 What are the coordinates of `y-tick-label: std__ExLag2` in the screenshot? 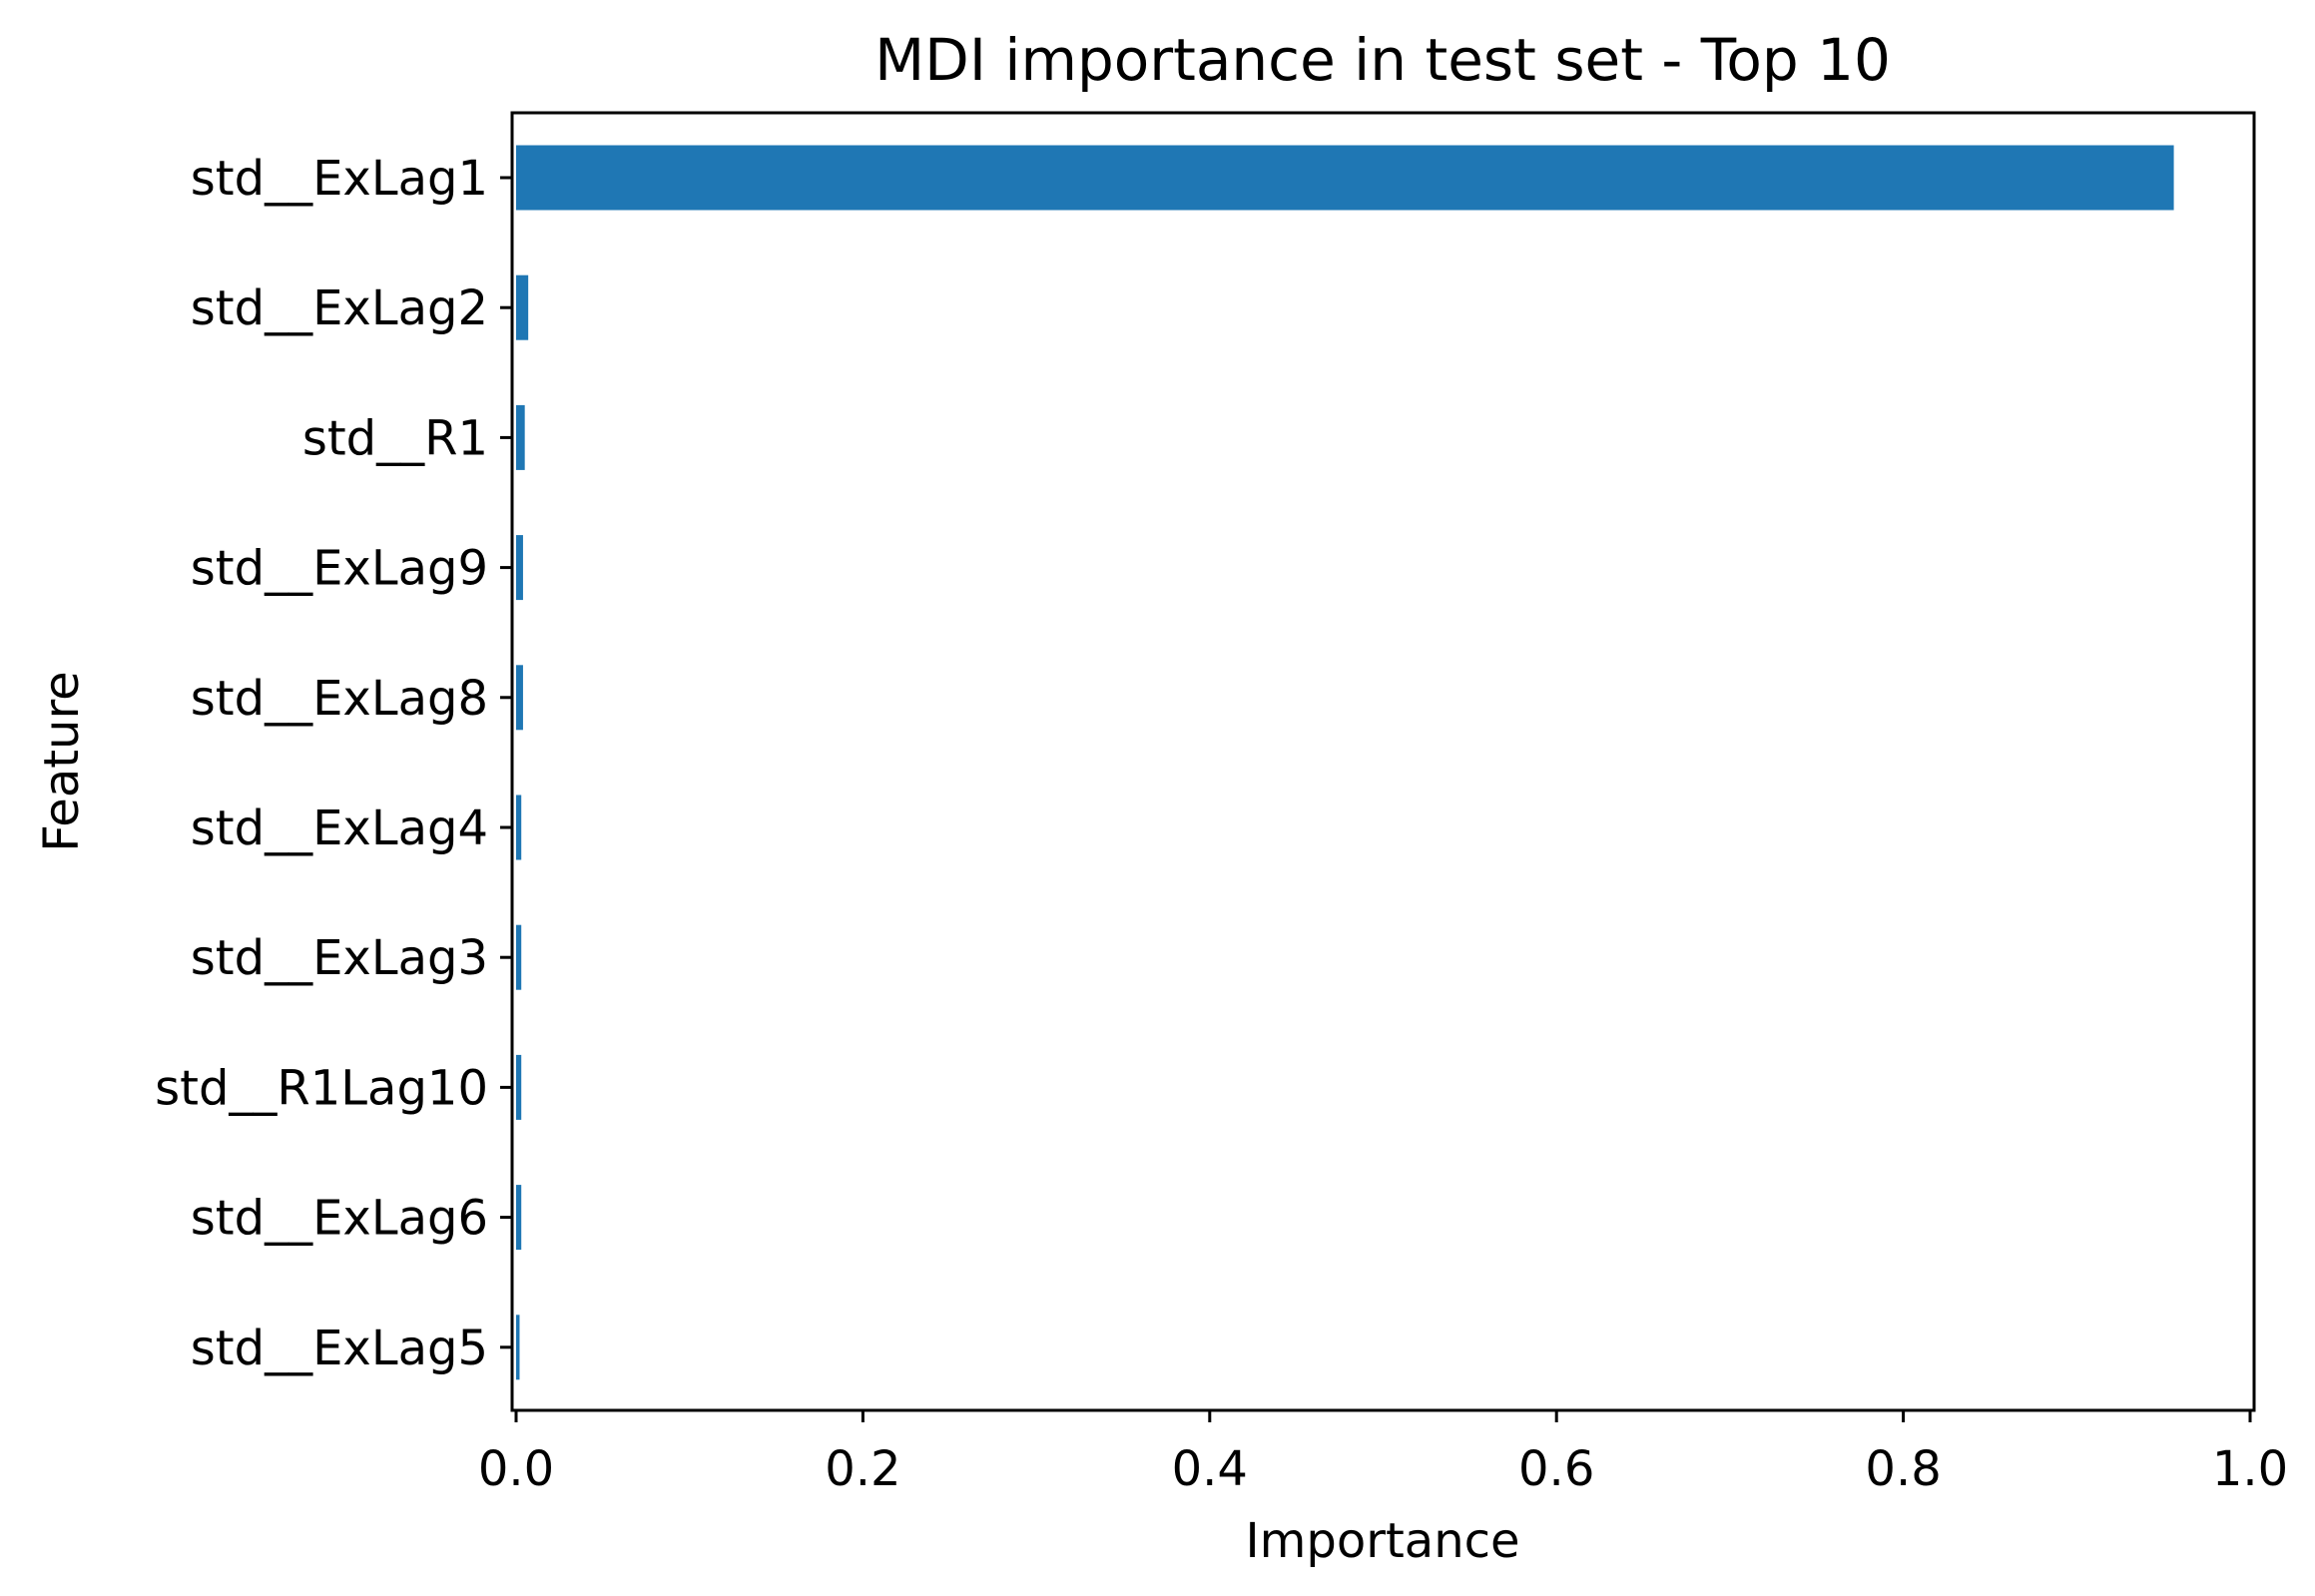 It's located at (340, 308).